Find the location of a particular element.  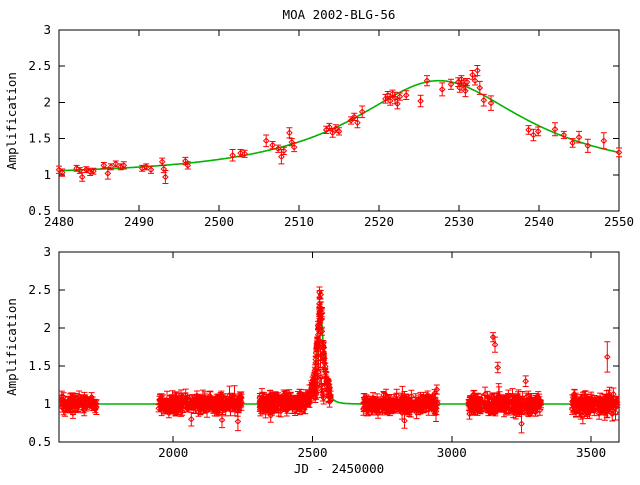

chart-title: MOA 2002-BLG-56 is located at coordinates (339, 14).